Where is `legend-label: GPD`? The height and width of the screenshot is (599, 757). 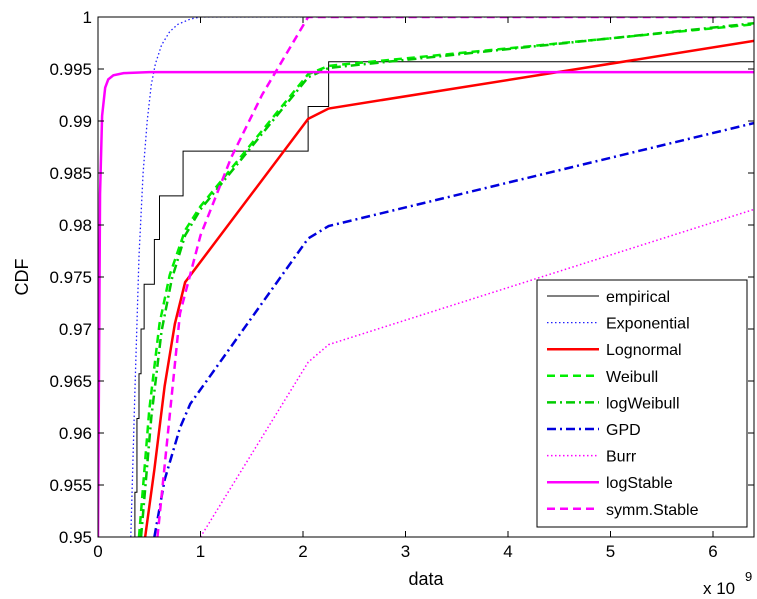 legend-label: GPD is located at coordinates (623, 430).